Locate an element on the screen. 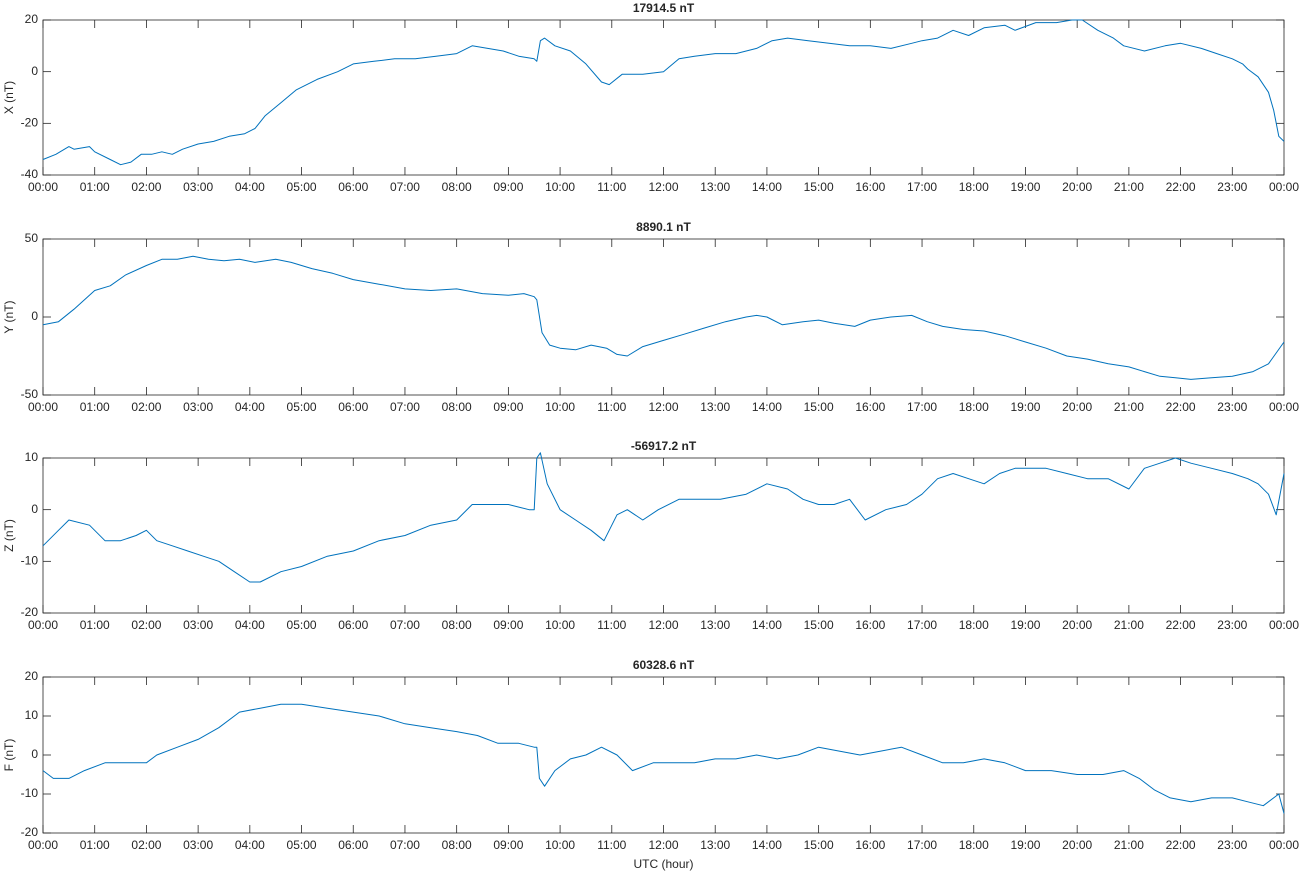  y-axis-label: F (nT) is located at coordinates (9, 755).